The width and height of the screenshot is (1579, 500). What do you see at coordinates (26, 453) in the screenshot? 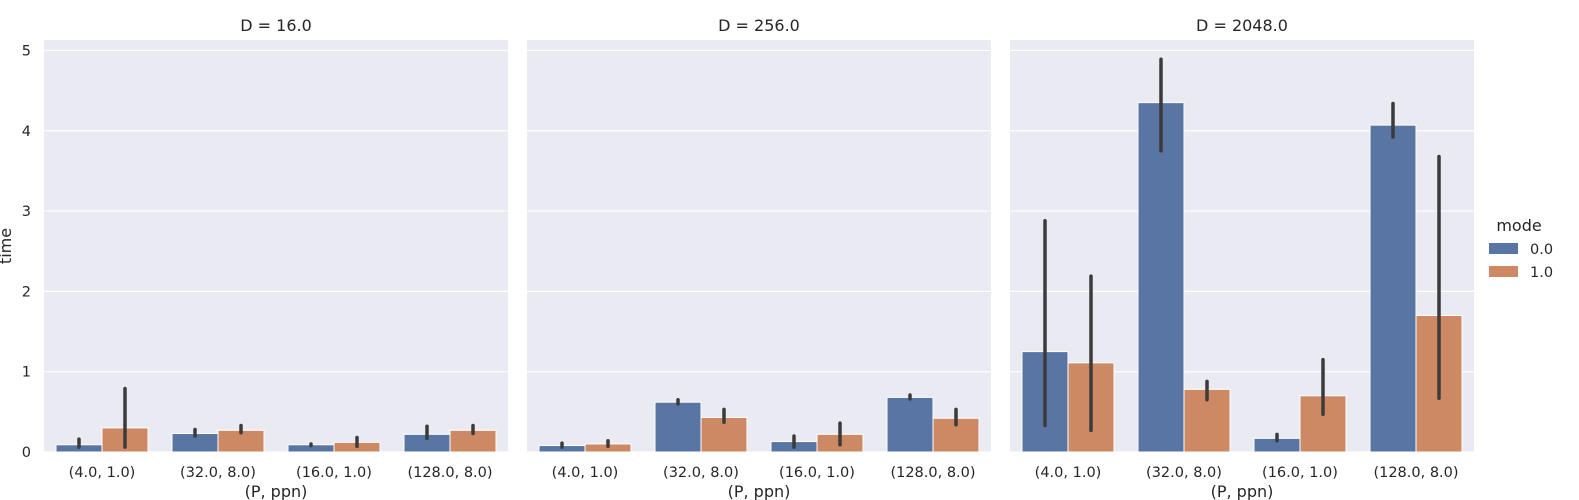
I see `y-tick-label: 0` at bounding box center [26, 453].